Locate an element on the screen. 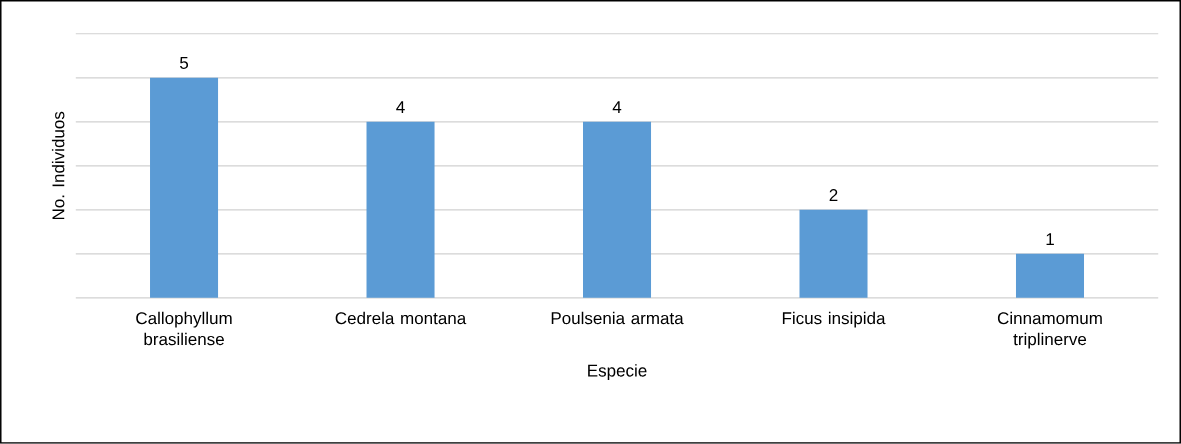 The height and width of the screenshot is (444, 1181). x-tick-label: Cedrela montana is located at coordinates (401, 318).